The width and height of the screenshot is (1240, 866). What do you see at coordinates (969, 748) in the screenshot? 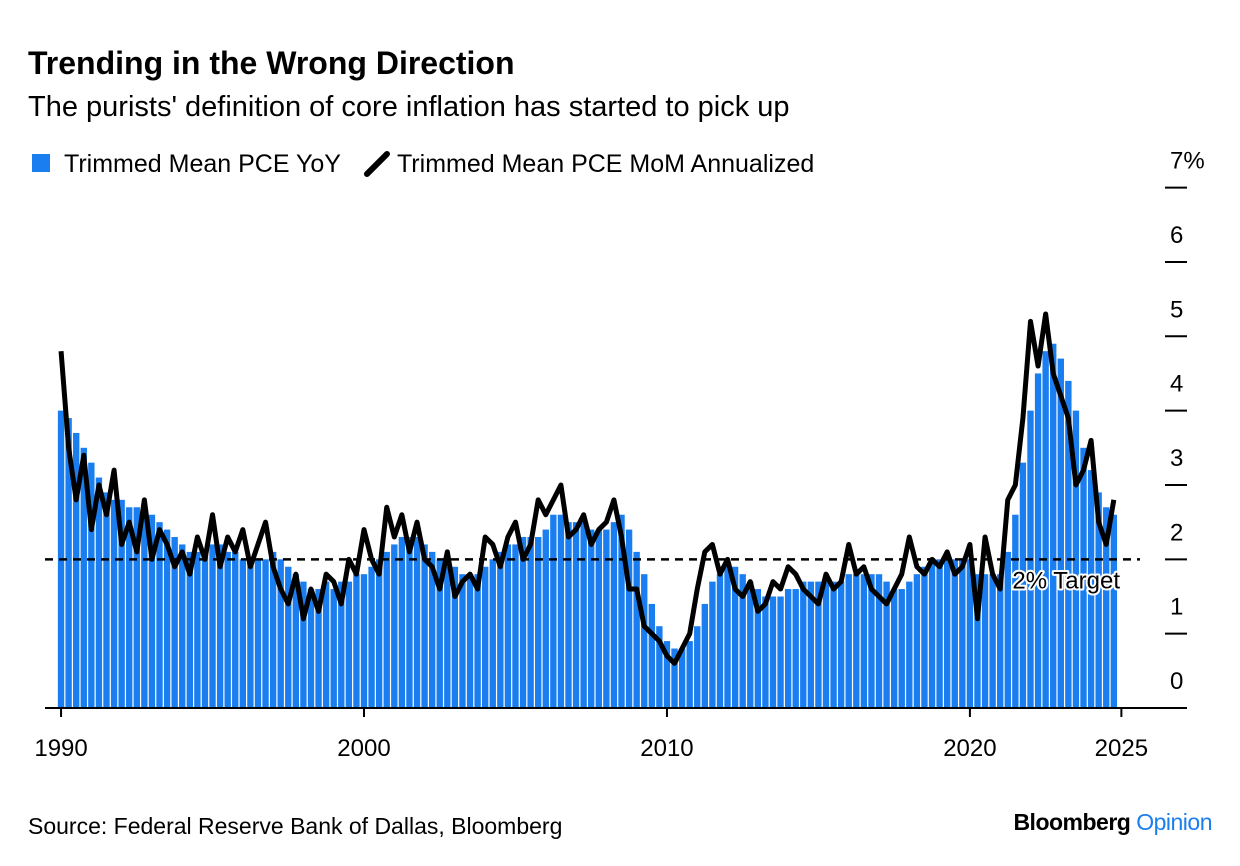
I see `x-tick-label: 2020` at bounding box center [969, 748].